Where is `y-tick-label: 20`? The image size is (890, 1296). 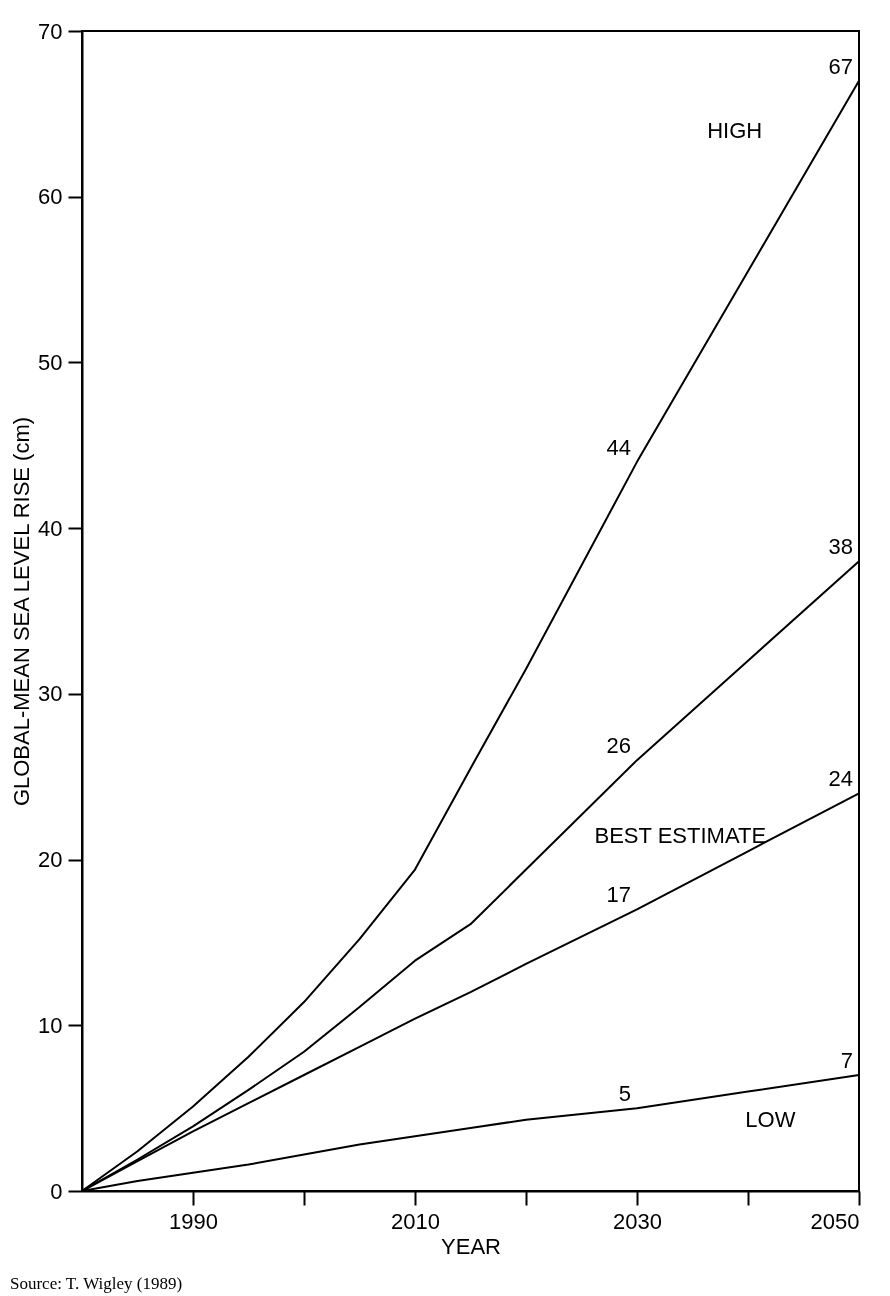
y-tick-label: 20 is located at coordinates (50, 860).